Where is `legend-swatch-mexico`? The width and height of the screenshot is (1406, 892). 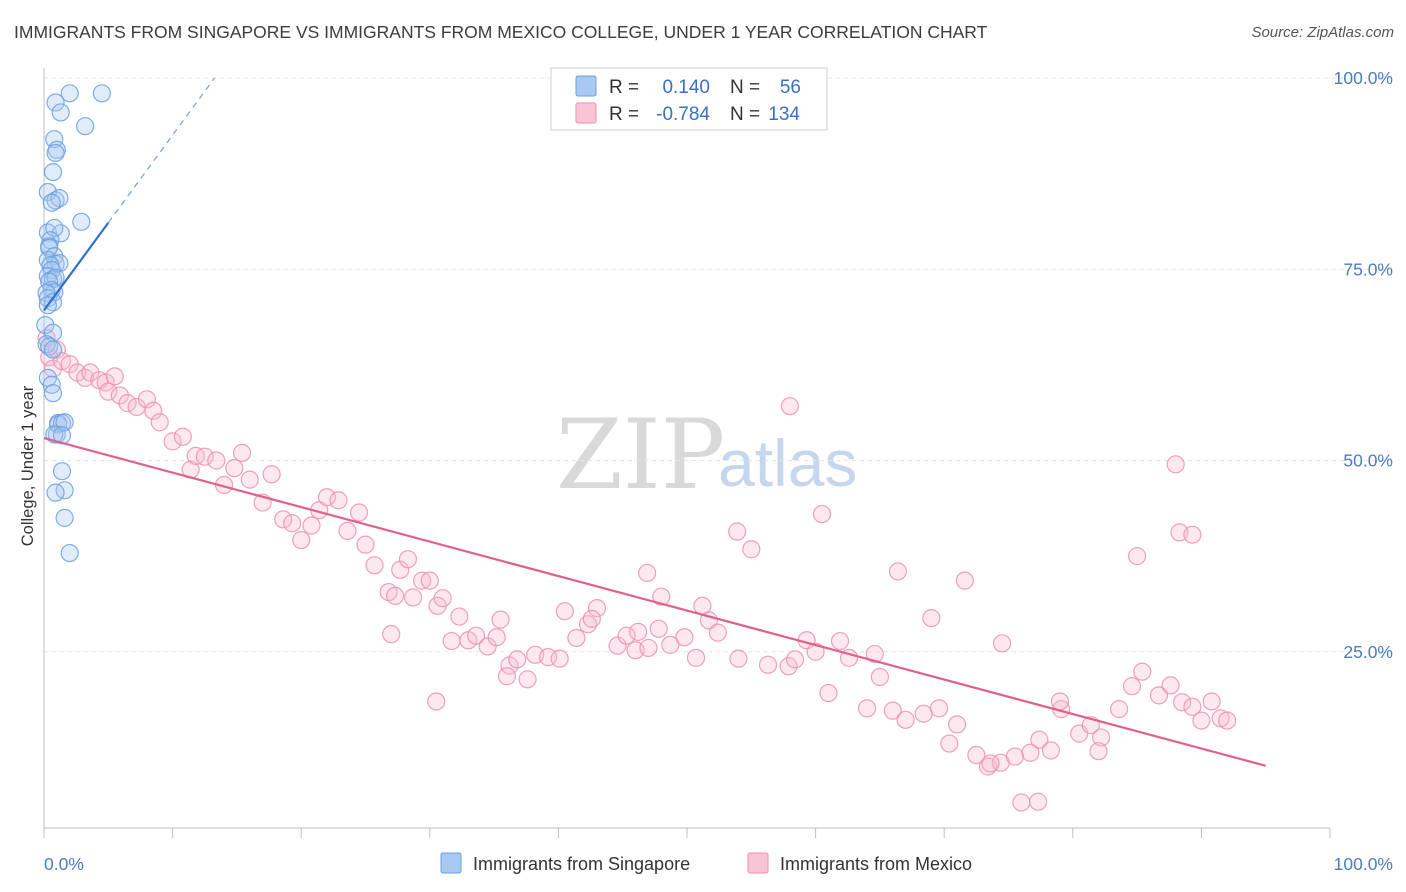 legend-swatch-mexico is located at coordinates (586, 113).